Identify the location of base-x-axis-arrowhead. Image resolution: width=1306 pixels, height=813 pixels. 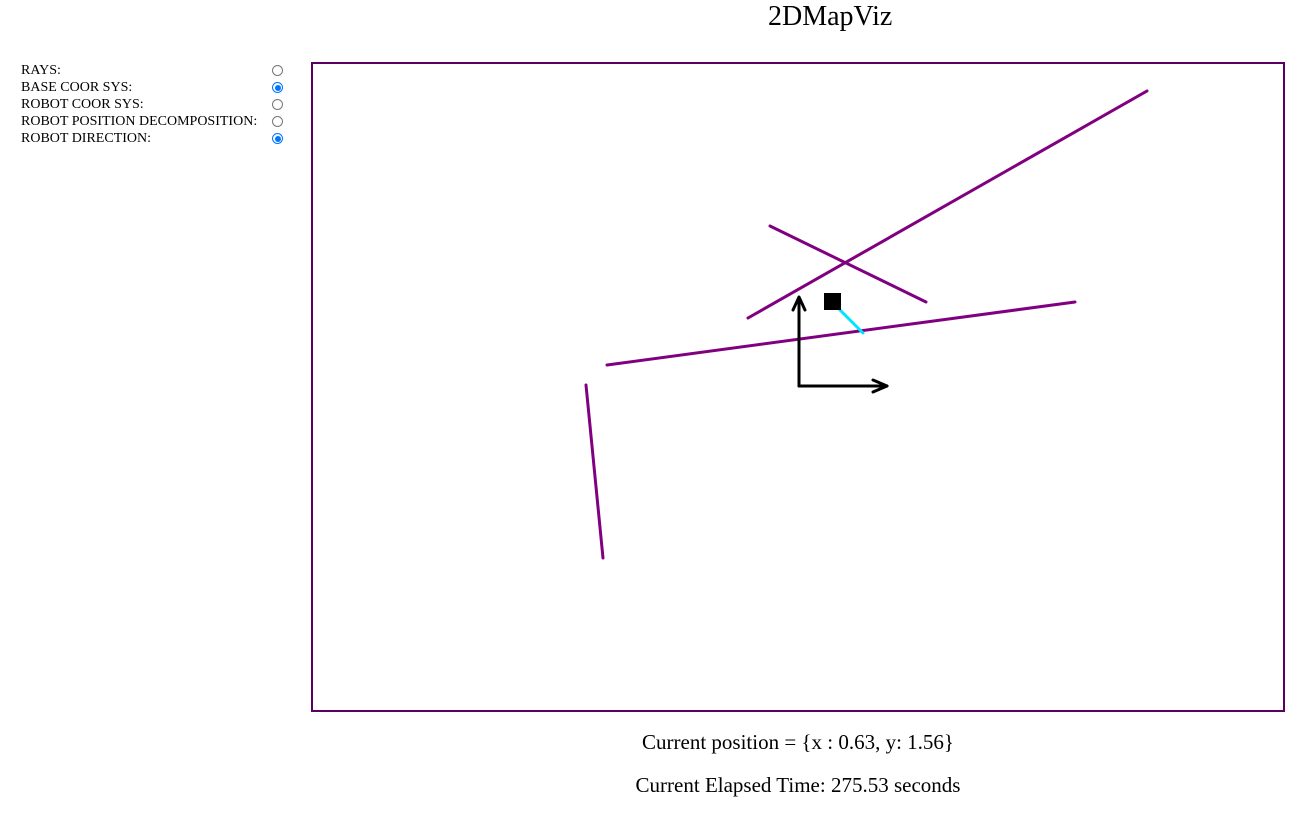
(880, 386).